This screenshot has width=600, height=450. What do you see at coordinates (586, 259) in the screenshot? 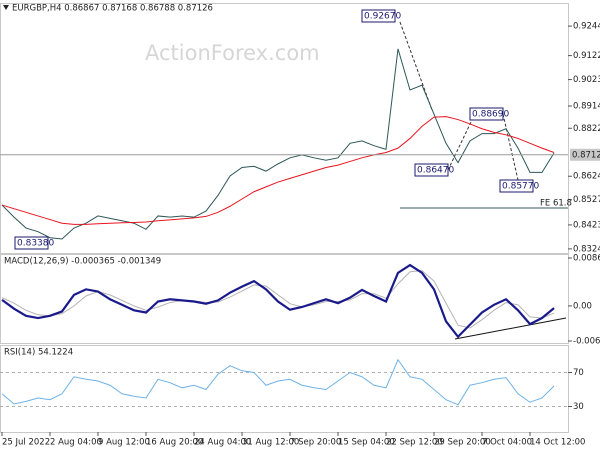
I see `y-tick-label: 0.008686` at bounding box center [586, 259].